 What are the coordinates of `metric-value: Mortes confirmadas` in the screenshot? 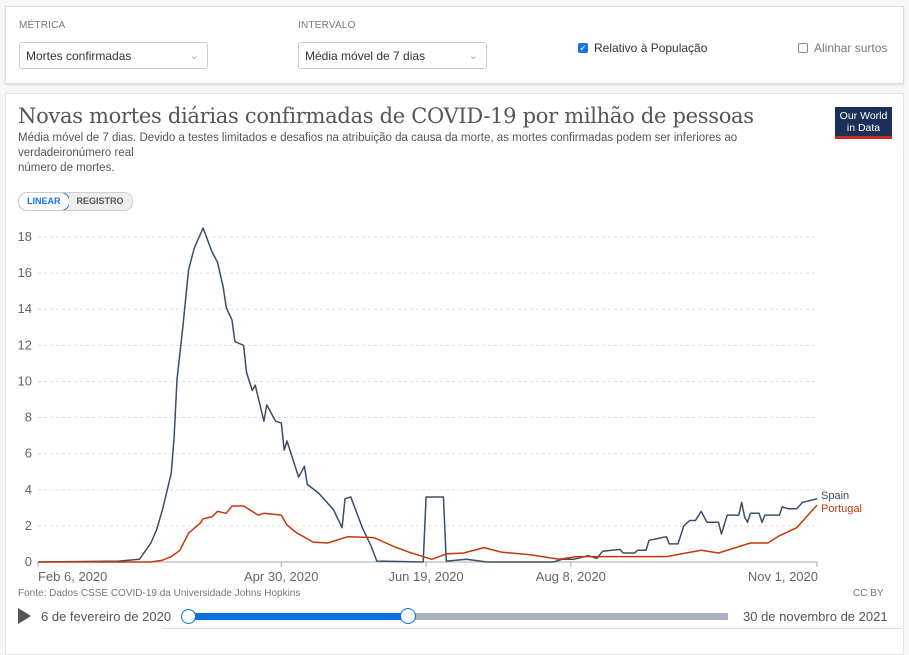 It's located at (79, 56).